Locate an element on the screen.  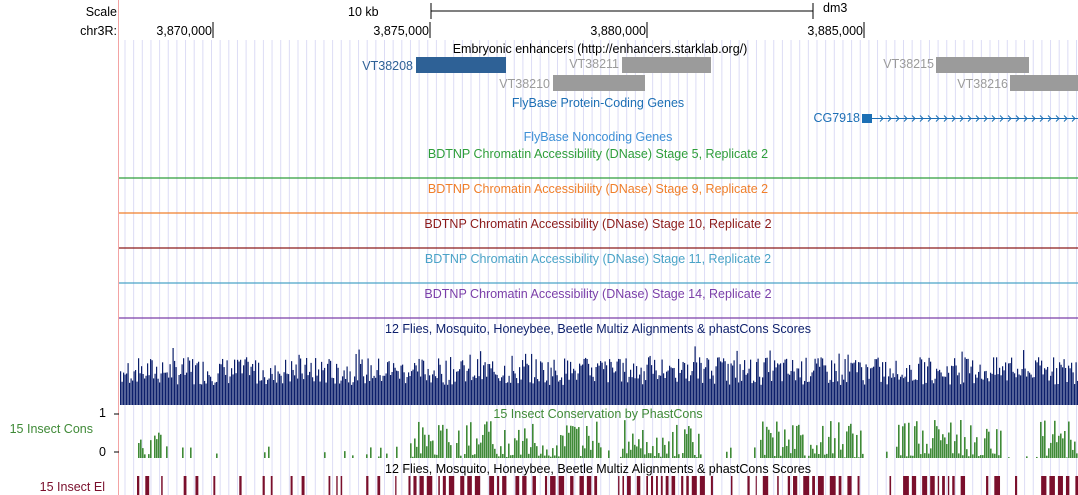
enhancer-label-VT38216: VT38216 is located at coordinates (982, 84).